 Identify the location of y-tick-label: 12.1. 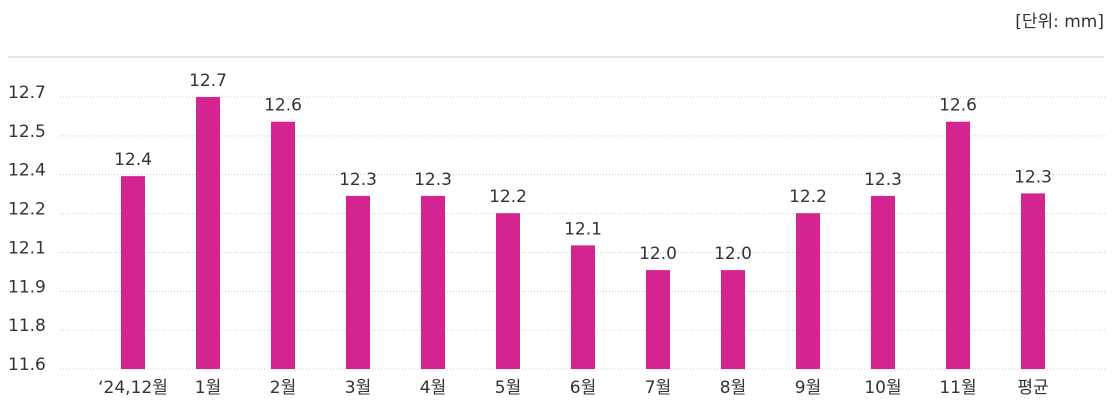
(27, 249).